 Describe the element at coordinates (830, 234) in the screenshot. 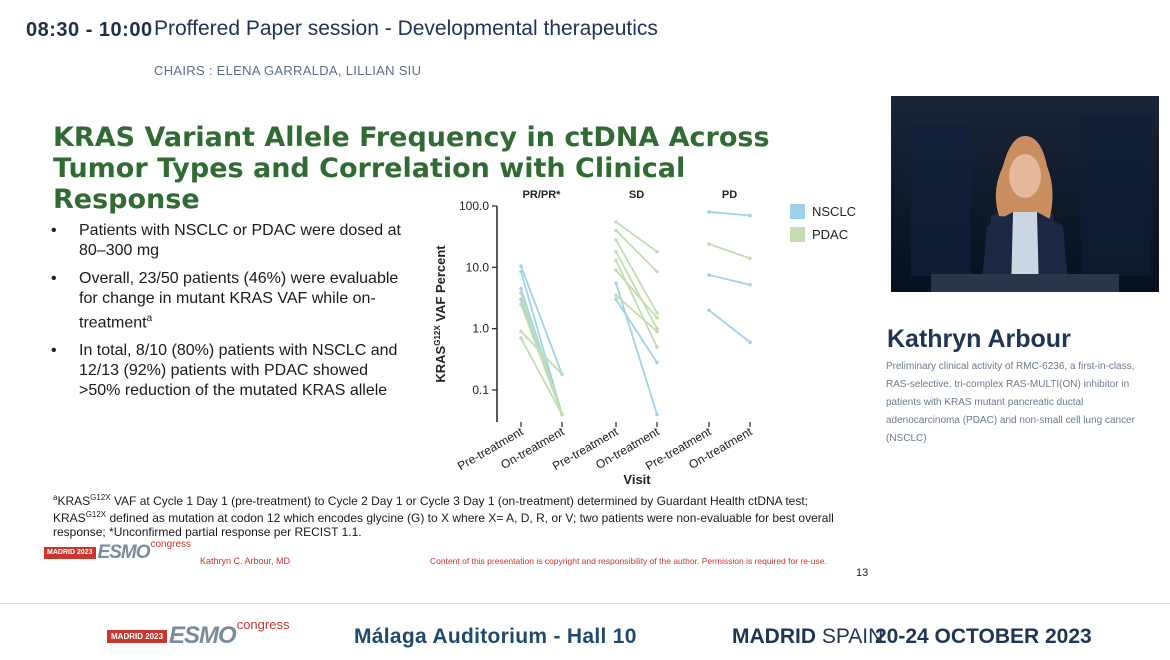

I see `legend-label: PDAC` at that location.